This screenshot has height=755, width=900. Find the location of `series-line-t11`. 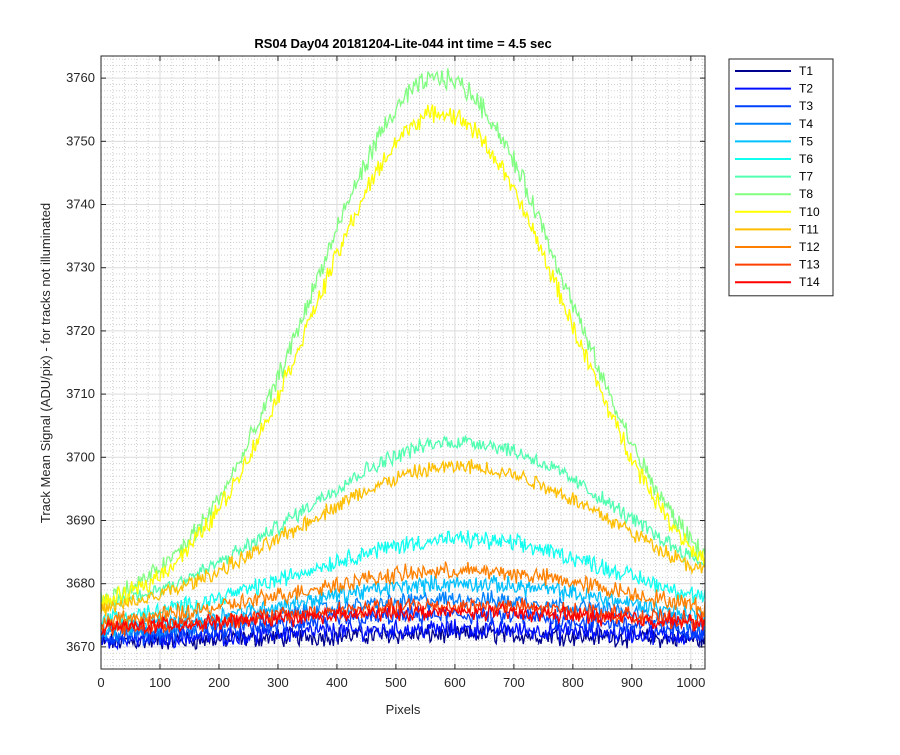

series-line-t11 is located at coordinates (403, 538).